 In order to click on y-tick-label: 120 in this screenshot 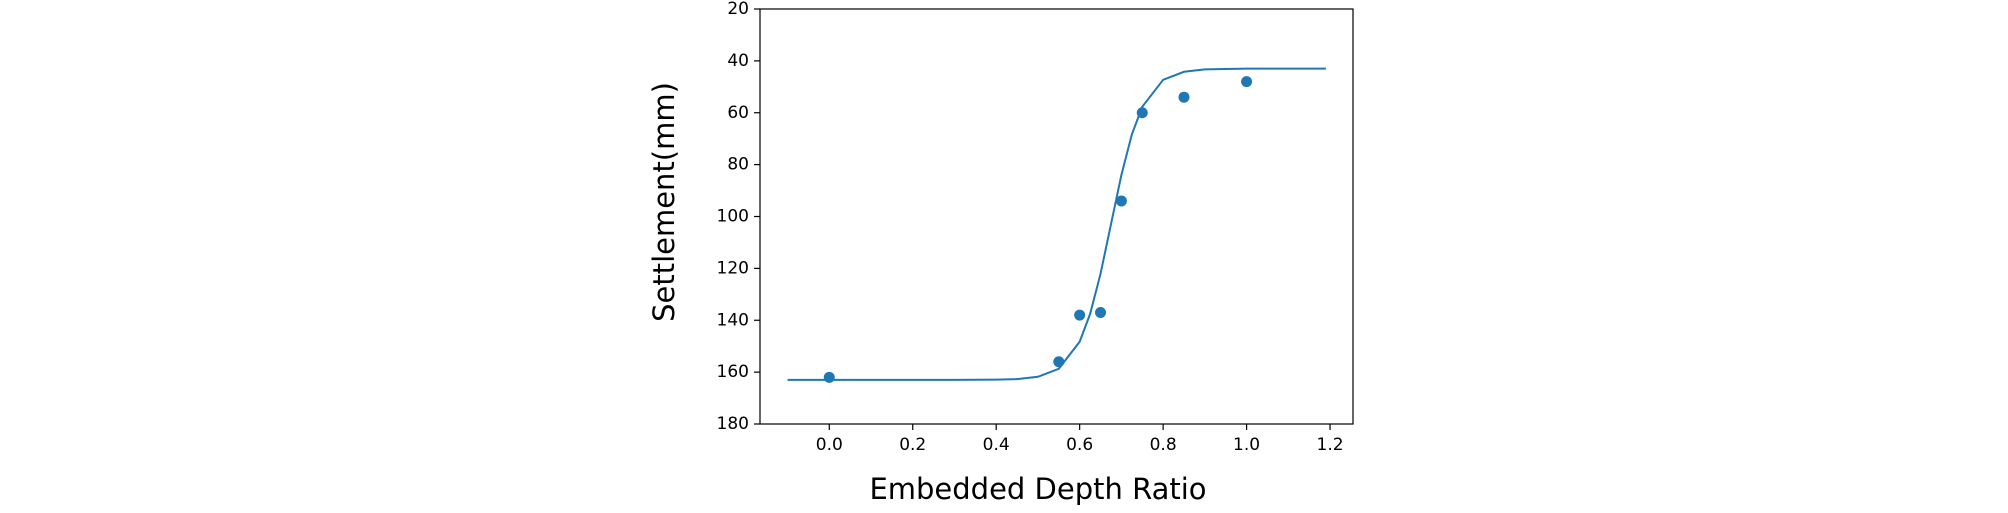, I will do `click(733, 268)`.